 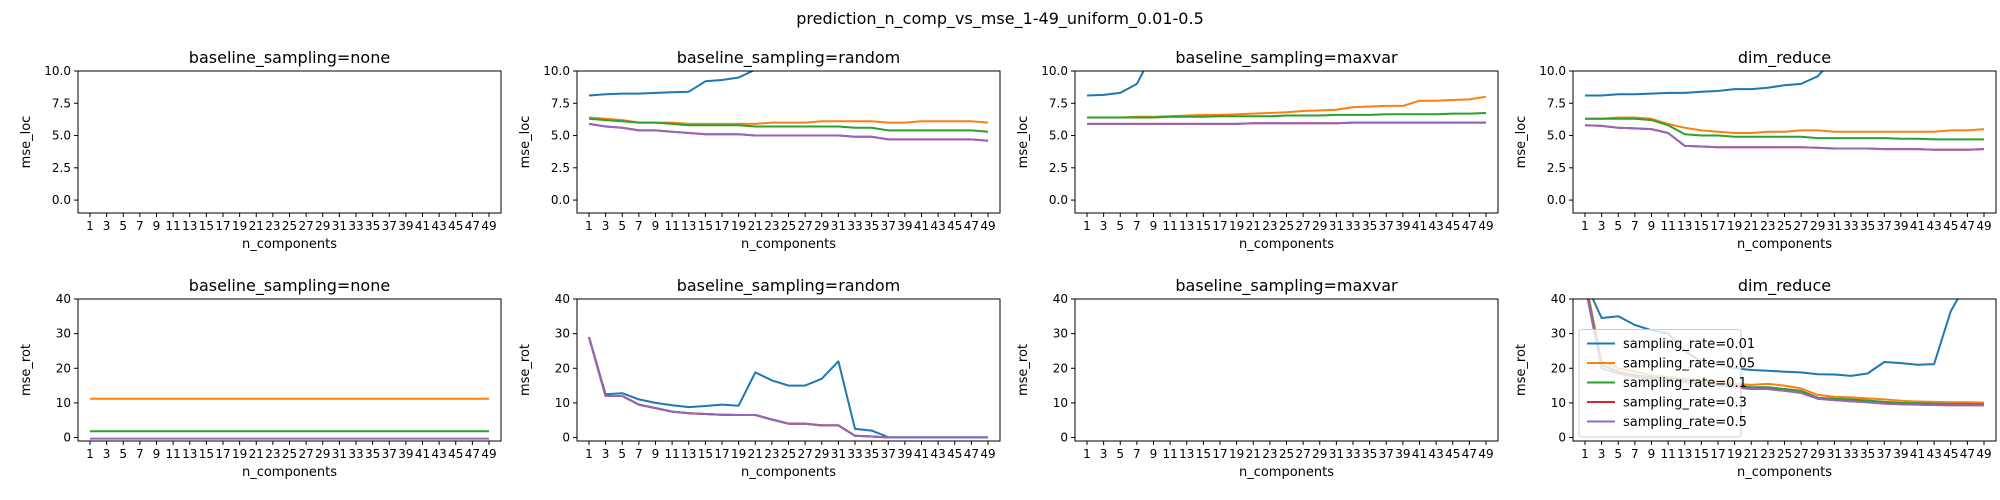 What do you see at coordinates (1203, 454) in the screenshot?
I see `x-tick-label: 15` at bounding box center [1203, 454].